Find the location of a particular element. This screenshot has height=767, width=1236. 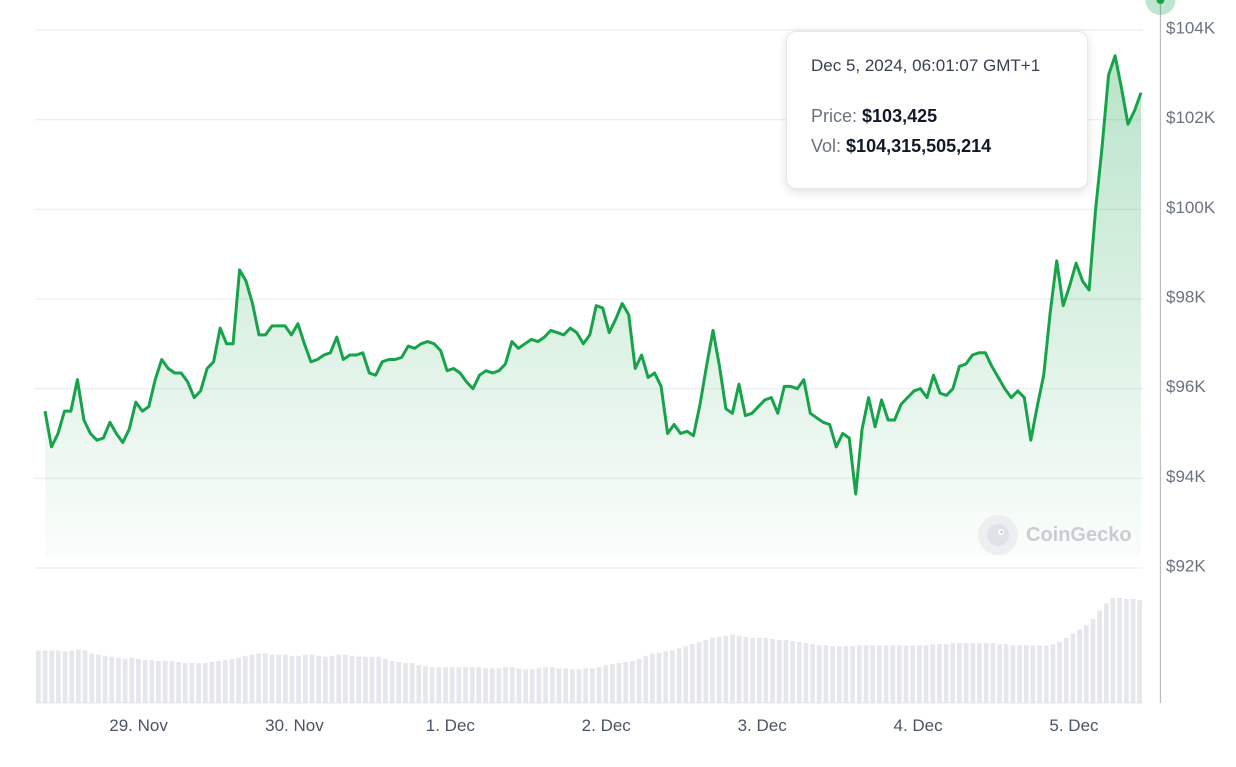

y-tick-label: $104K is located at coordinates (1191, 27).